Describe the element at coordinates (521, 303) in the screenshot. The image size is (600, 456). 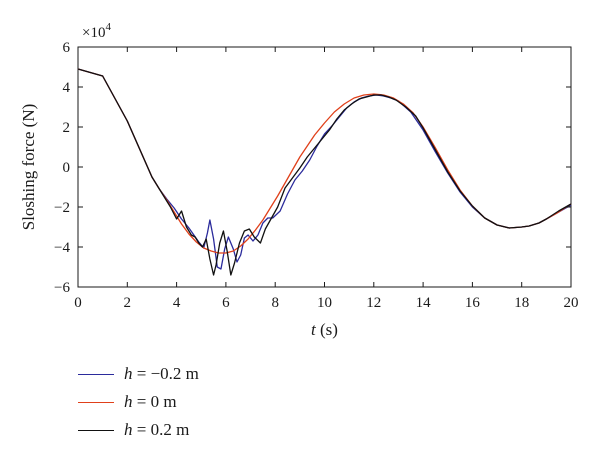
I see `x-tick-label: 18` at that location.